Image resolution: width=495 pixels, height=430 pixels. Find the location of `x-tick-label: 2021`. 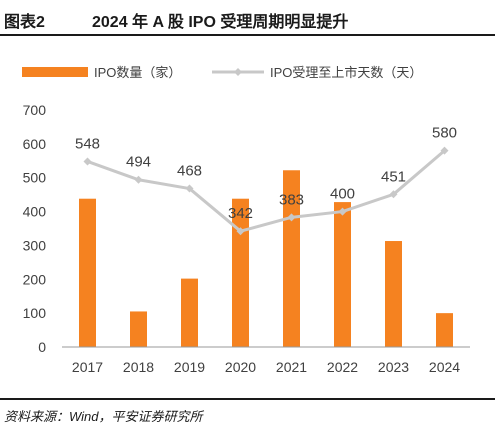

x-tick-label: 2021 is located at coordinates (291, 367).